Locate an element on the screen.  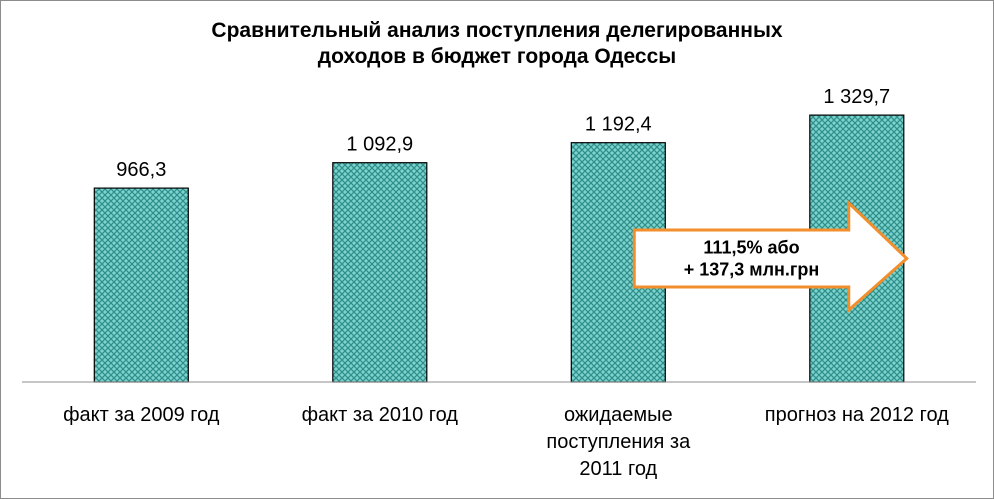
growth-arrow-icon is located at coordinates (770, 256).